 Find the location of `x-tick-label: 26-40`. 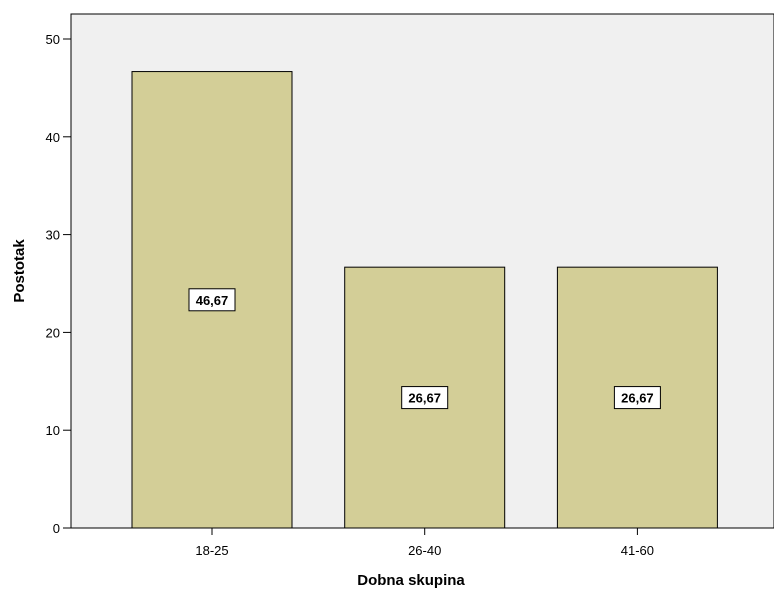

x-tick-label: 26-40 is located at coordinates (424, 550).